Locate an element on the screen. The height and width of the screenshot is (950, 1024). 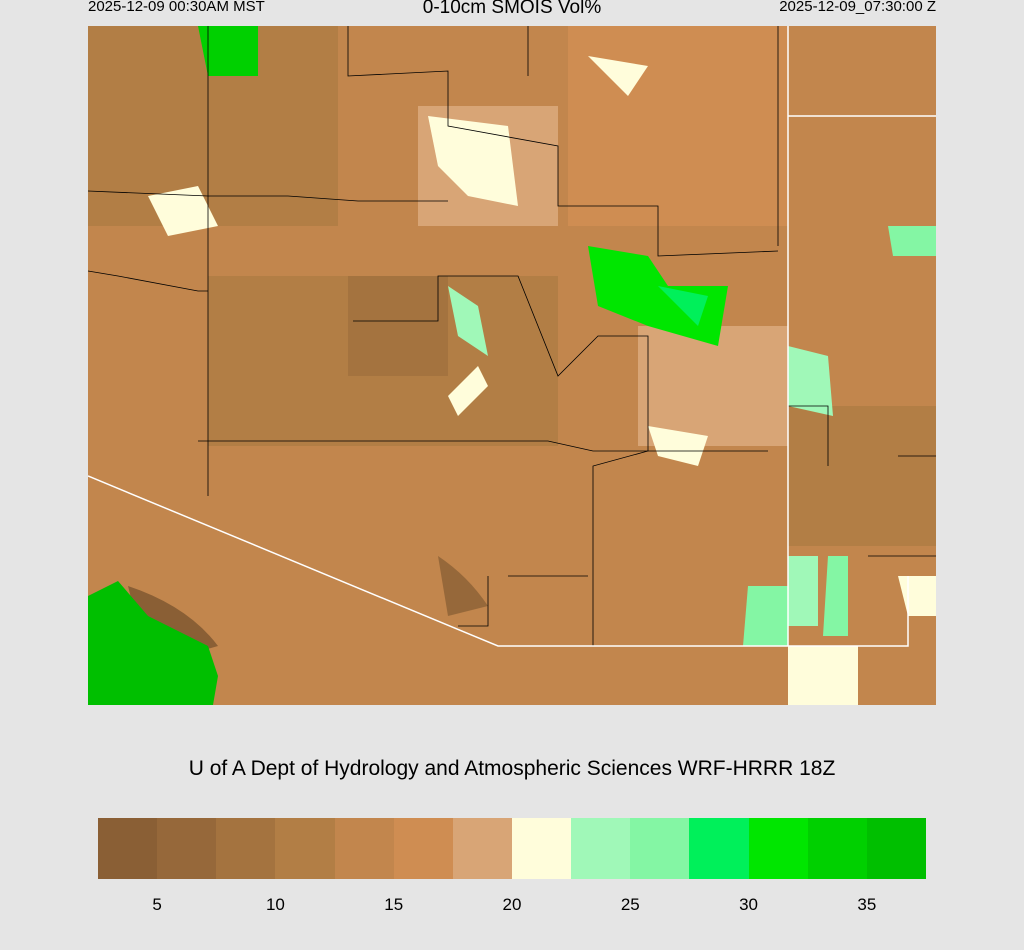
colorbar-tick-label: 15 is located at coordinates (394, 904).